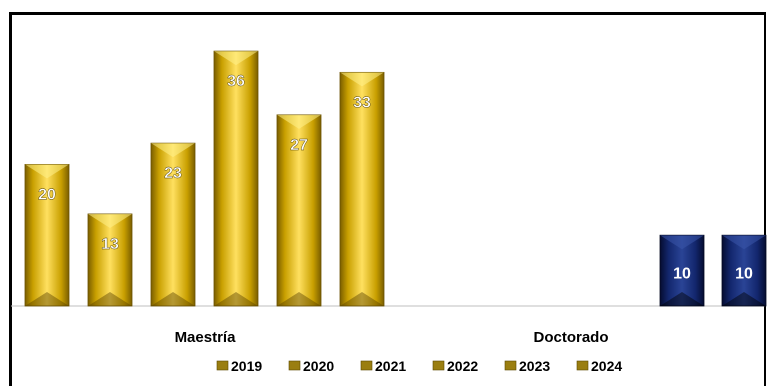 This screenshot has height=387, width=767. I want to click on bar-doctorado-2024-bevel-bottom, so click(744, 299).